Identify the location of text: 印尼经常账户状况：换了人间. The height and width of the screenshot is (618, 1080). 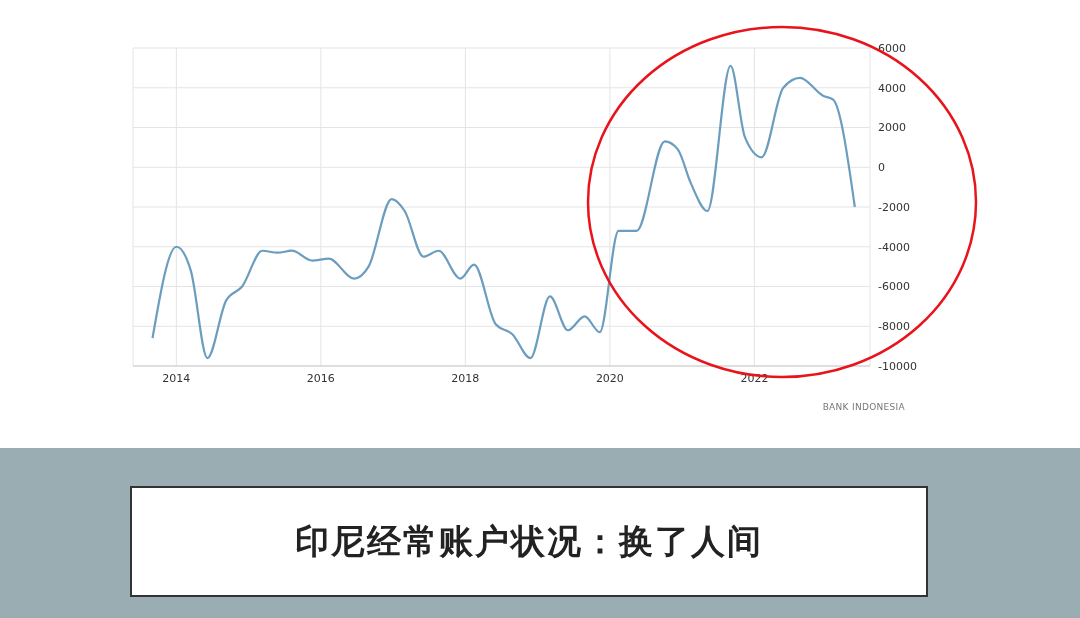
(529, 541).